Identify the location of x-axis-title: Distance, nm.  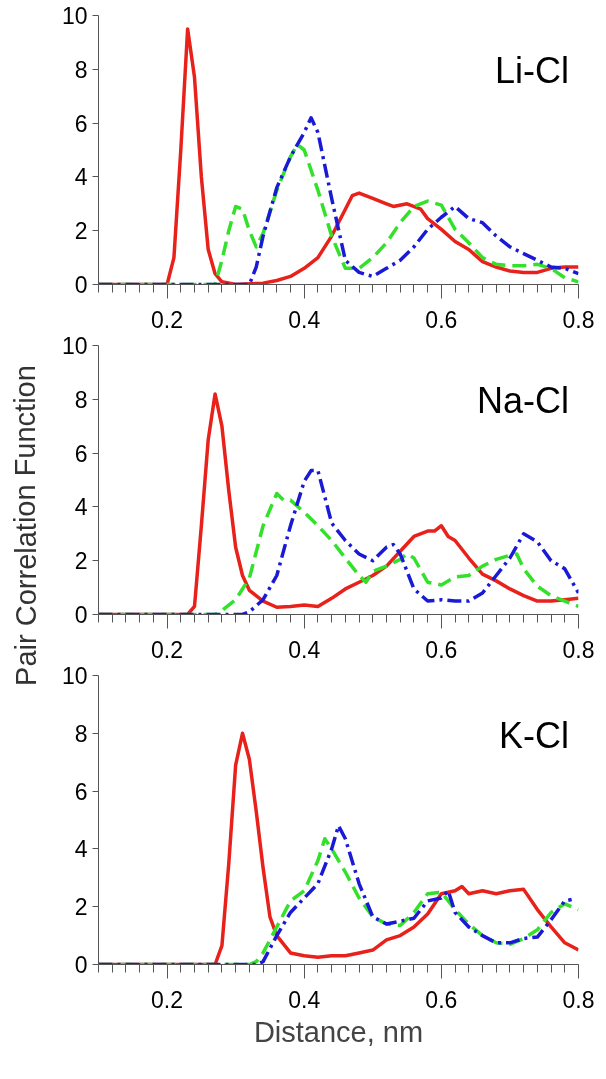
(338, 1031).